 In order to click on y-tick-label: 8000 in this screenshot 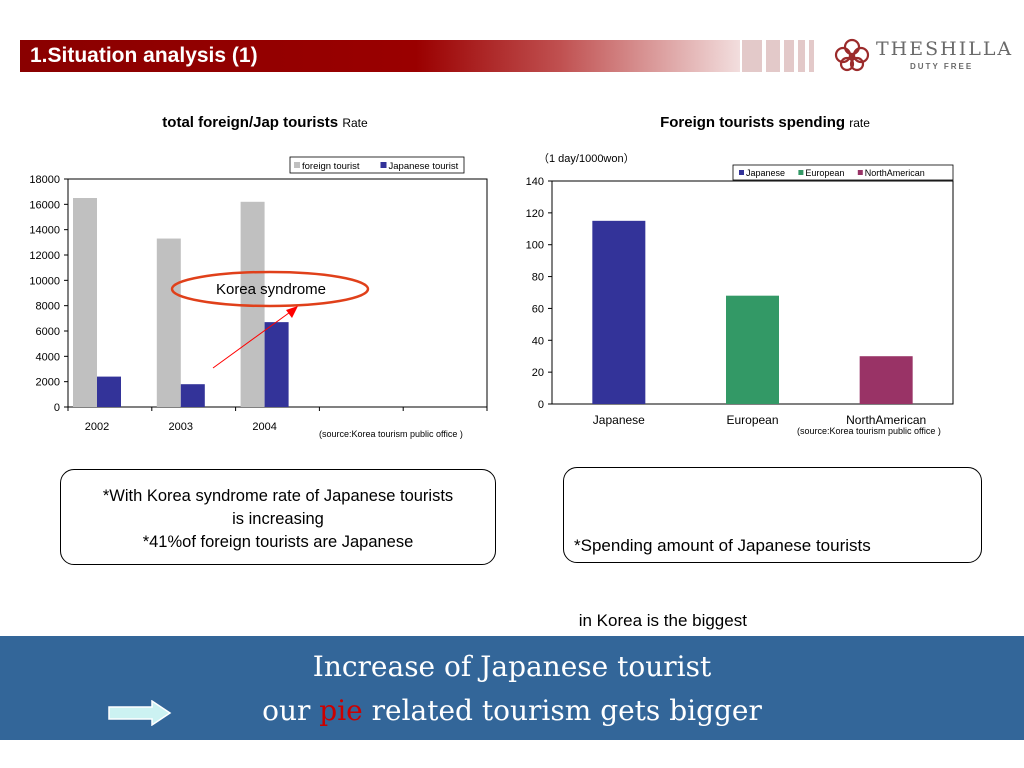, I will do `click(48, 307)`.